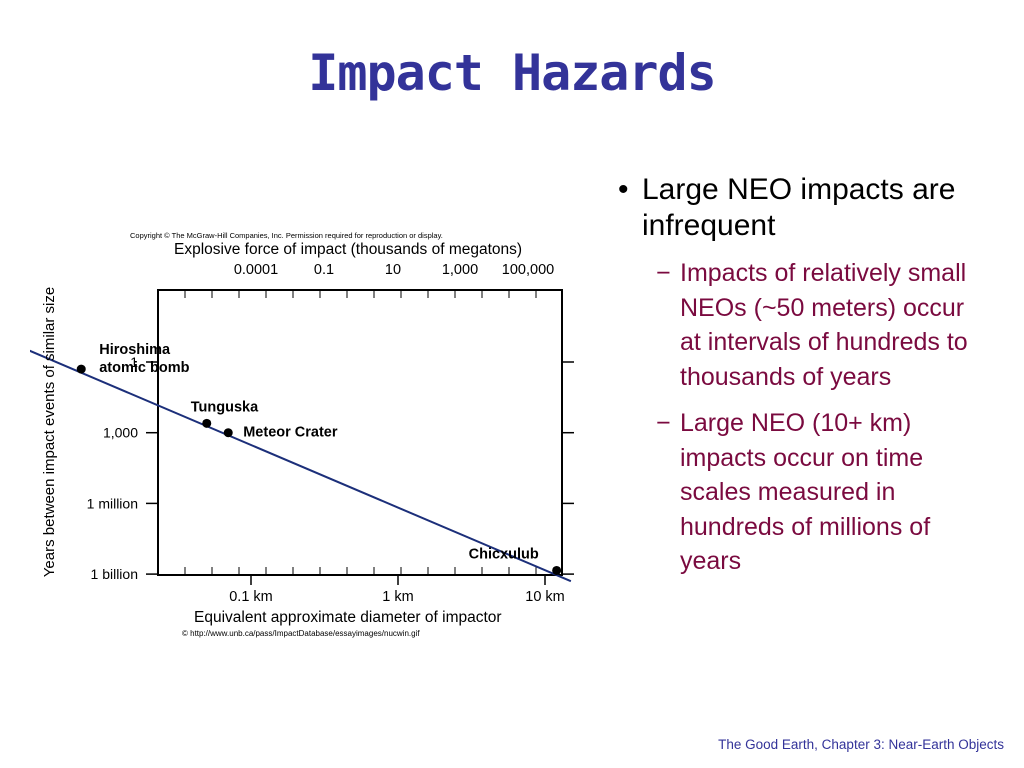 The image size is (1024, 768). I want to click on point-label: Tunguska, so click(225, 407).